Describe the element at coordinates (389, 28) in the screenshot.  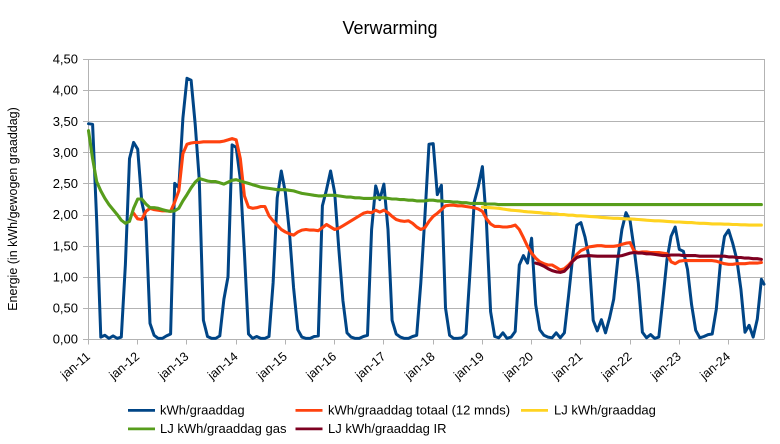
I see `svg-text: Verwarming` at that location.